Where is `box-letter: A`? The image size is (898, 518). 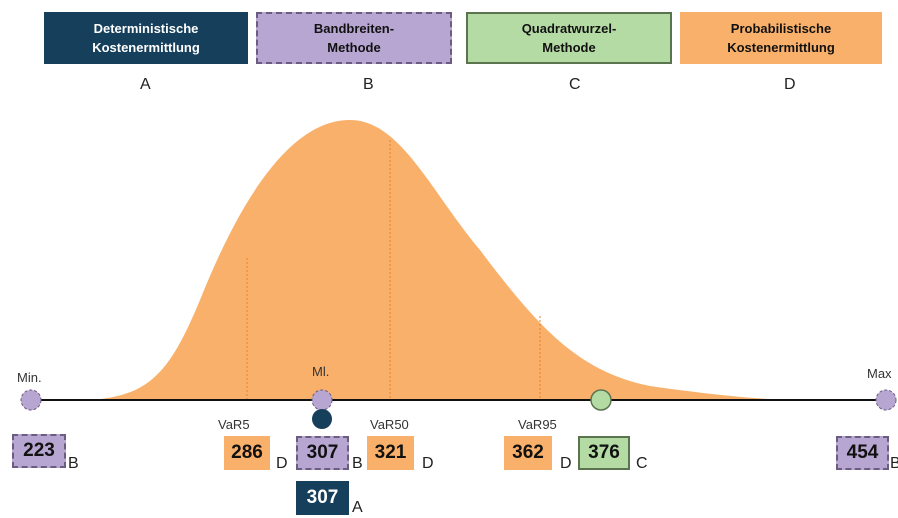
box-letter: A is located at coordinates (357, 507).